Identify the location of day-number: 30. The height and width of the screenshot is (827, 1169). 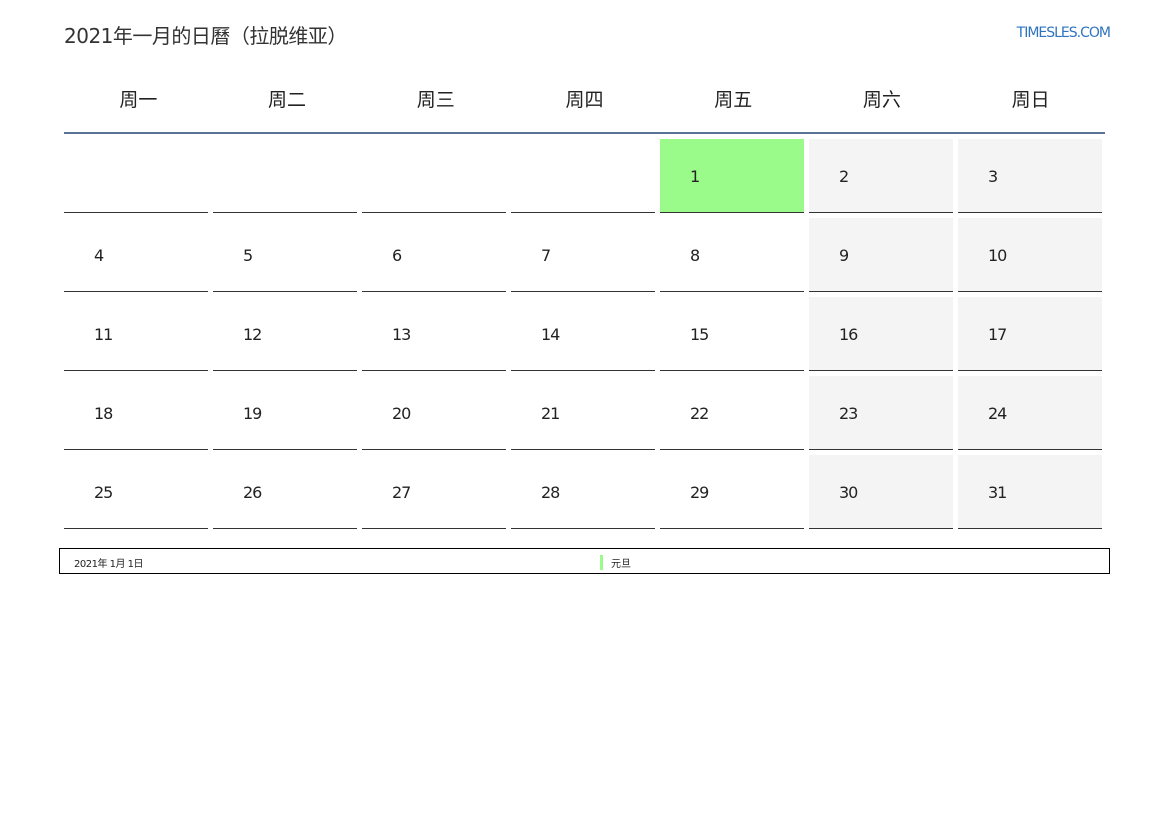
(848, 492).